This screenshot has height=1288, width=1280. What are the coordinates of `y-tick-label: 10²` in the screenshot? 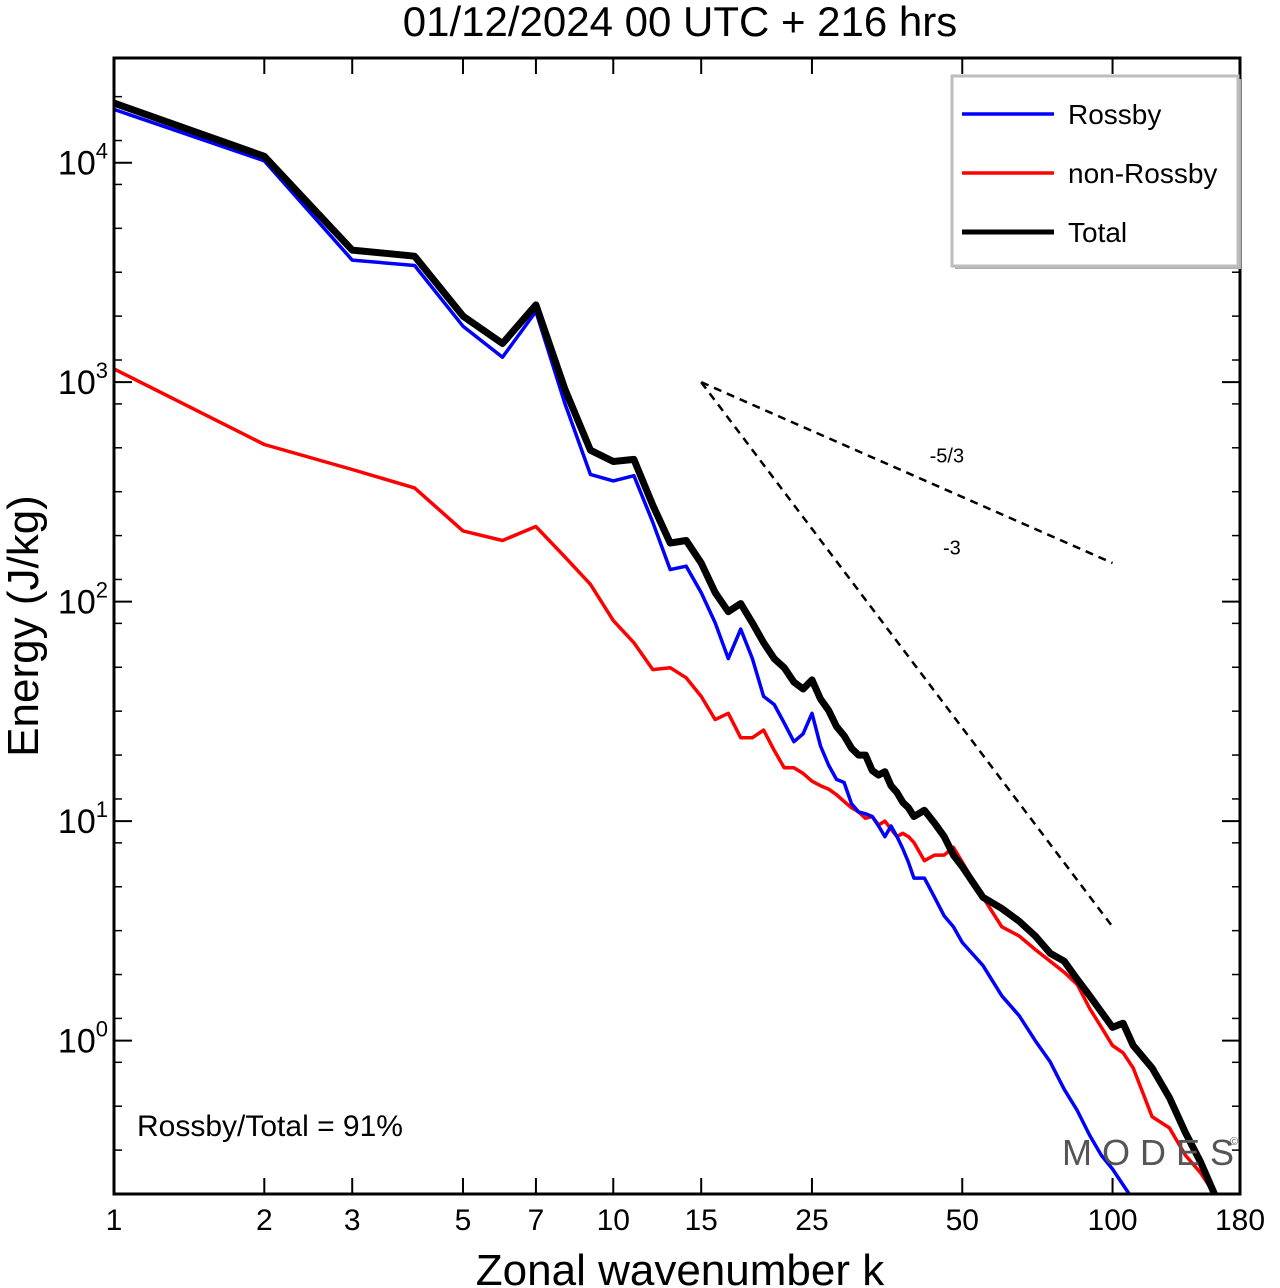 It's located at (83, 600).